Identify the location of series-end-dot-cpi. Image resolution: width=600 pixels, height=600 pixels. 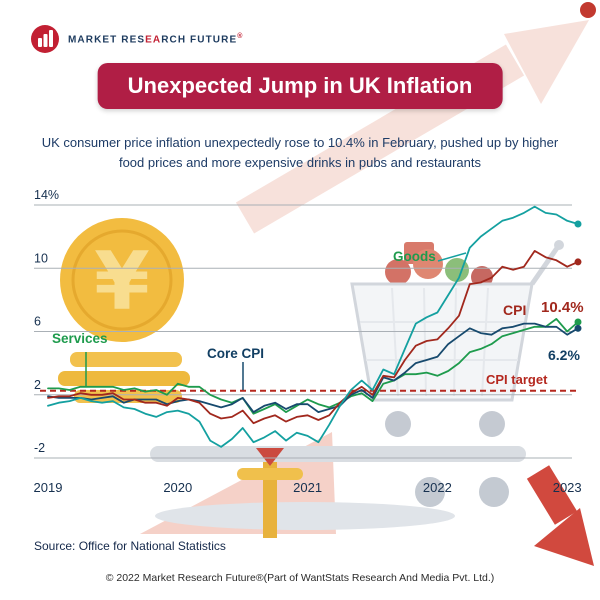
(578, 262).